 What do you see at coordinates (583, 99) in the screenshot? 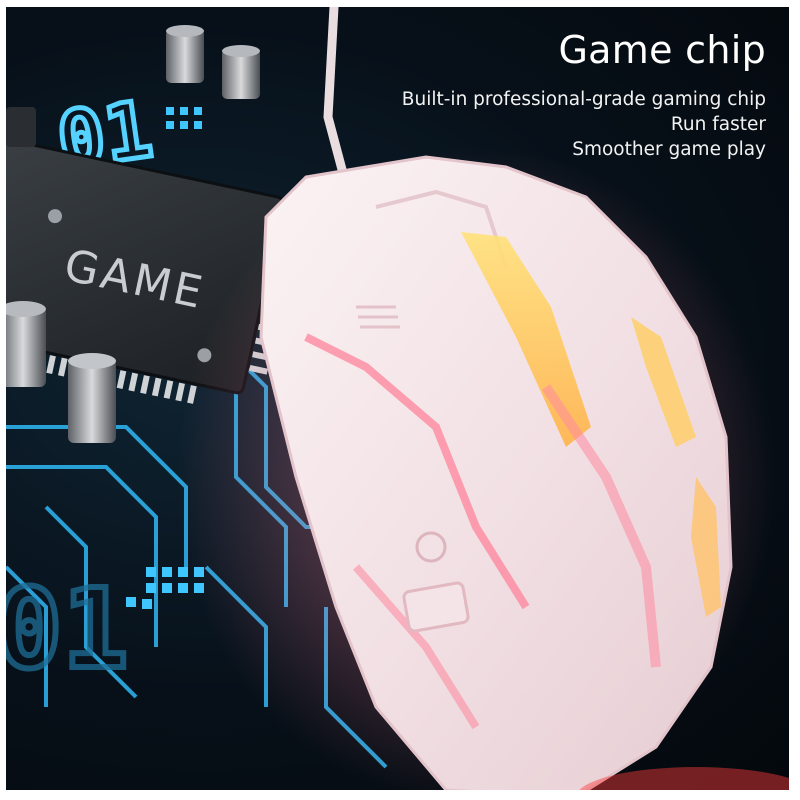
I see `headline-line-1: Built-in professional-grade gaming chip` at bounding box center [583, 99].